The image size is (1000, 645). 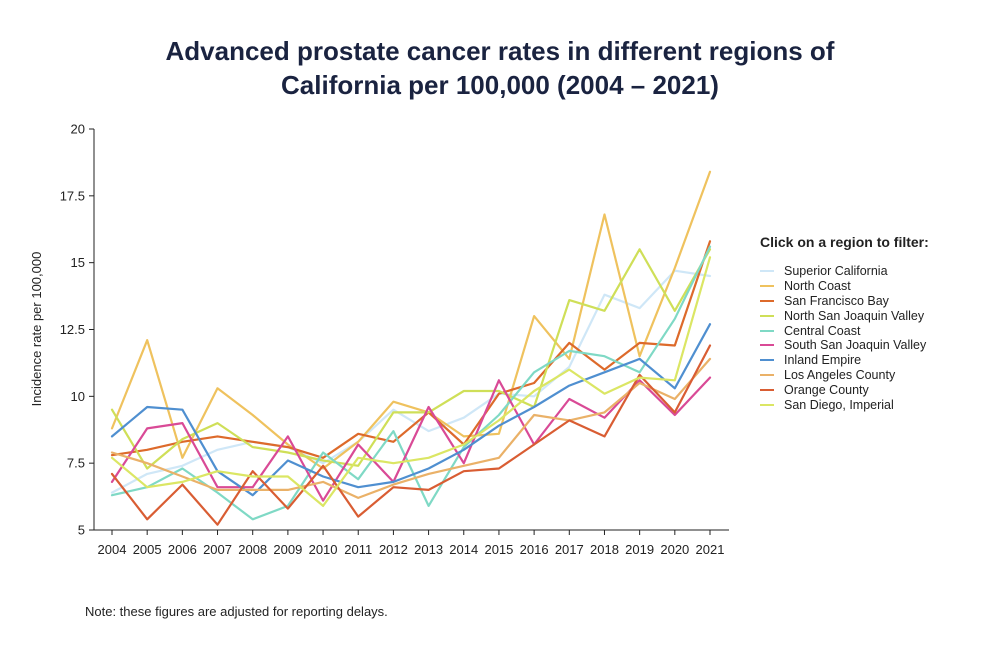 I want to click on legend-item-inland-empire: Inland Empire, so click(x=877, y=360).